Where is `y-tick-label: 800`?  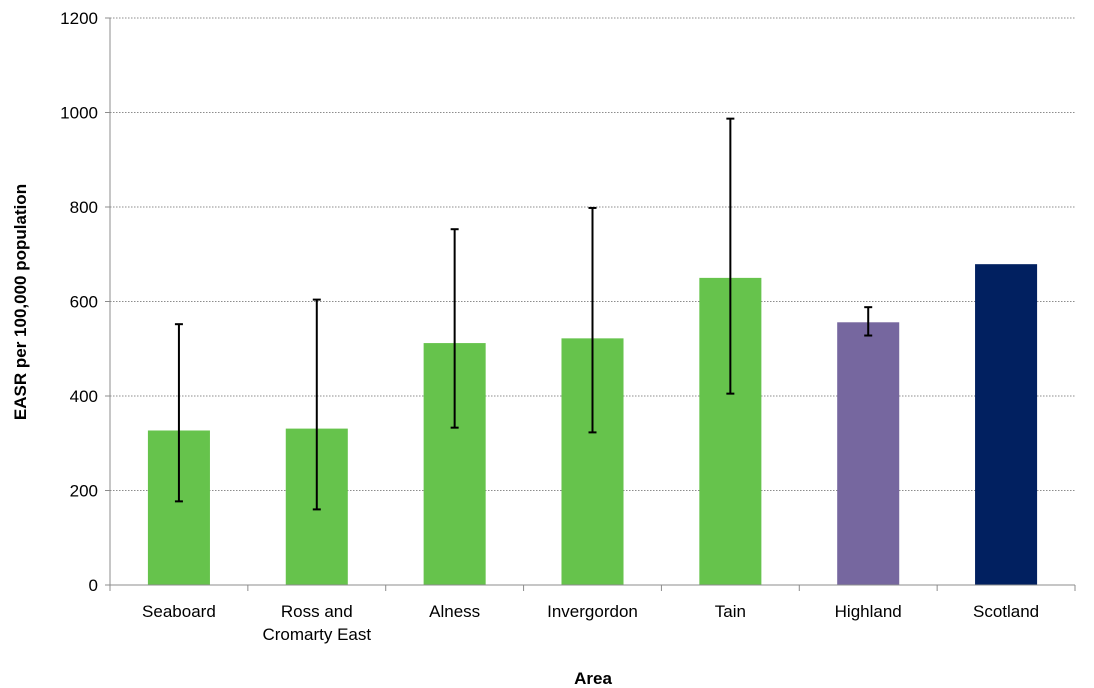 y-tick-label: 800 is located at coordinates (84, 207).